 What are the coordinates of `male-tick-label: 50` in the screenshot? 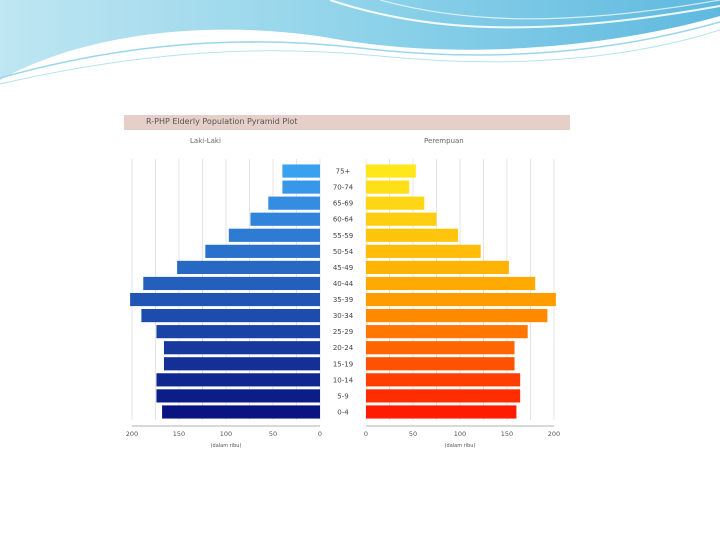 It's located at (273, 434).